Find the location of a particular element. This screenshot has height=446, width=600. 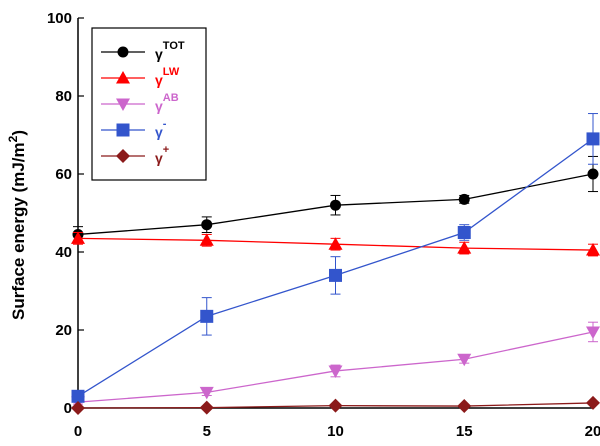

x-tick-label: 10 is located at coordinates (335, 431).